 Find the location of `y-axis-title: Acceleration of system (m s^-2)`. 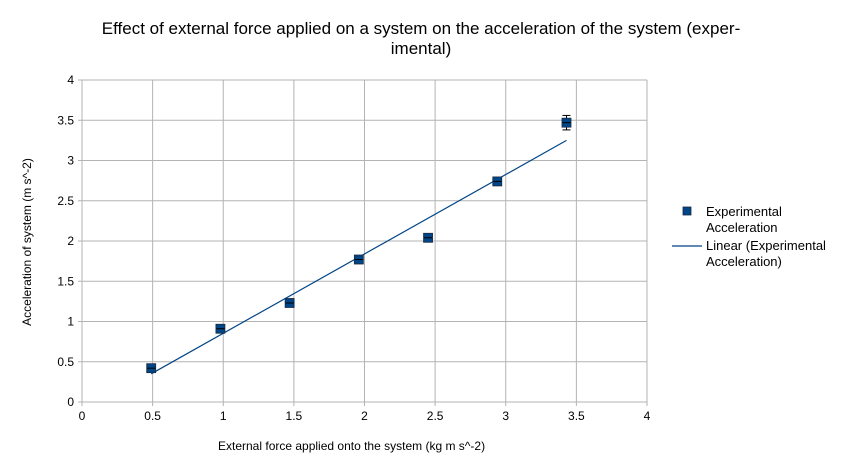

y-axis-title: Acceleration of system (m s^-2) is located at coordinates (27, 242).